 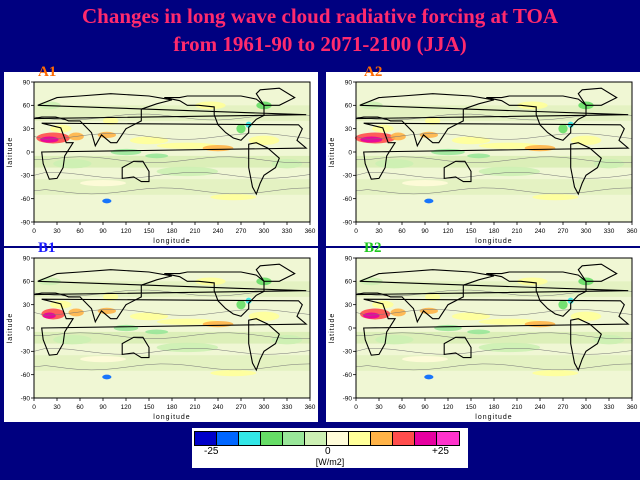 I want to click on panel-label: B1, so click(x=47, y=248).